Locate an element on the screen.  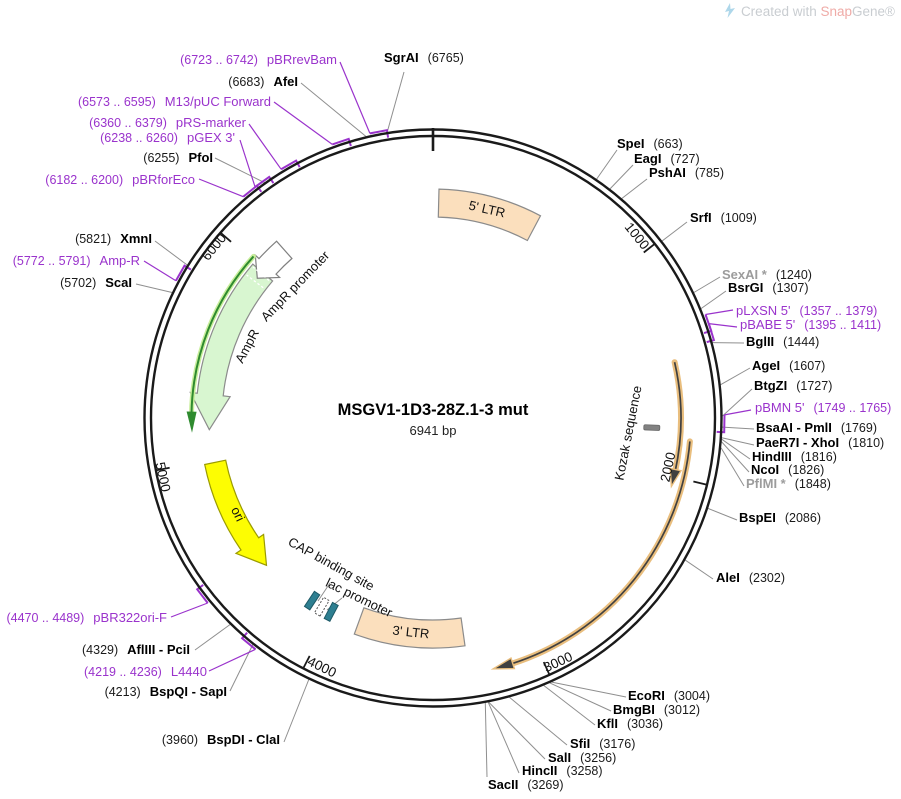
enzyme-label-bspei: BspEI (2086) is located at coordinates (780, 518).